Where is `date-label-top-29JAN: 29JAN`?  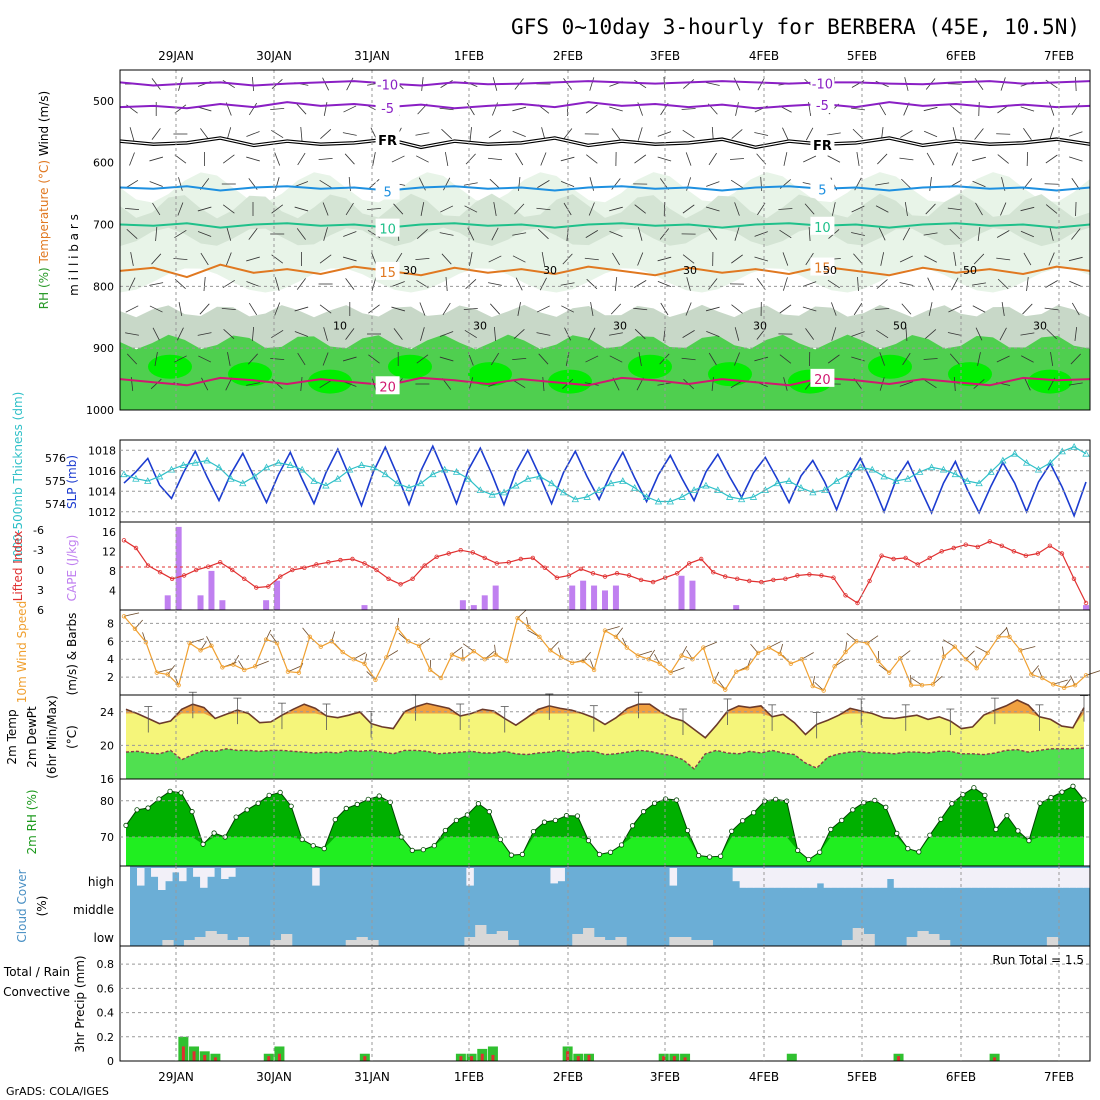
date-label-top-29JAN: 29JAN is located at coordinates (176, 56).